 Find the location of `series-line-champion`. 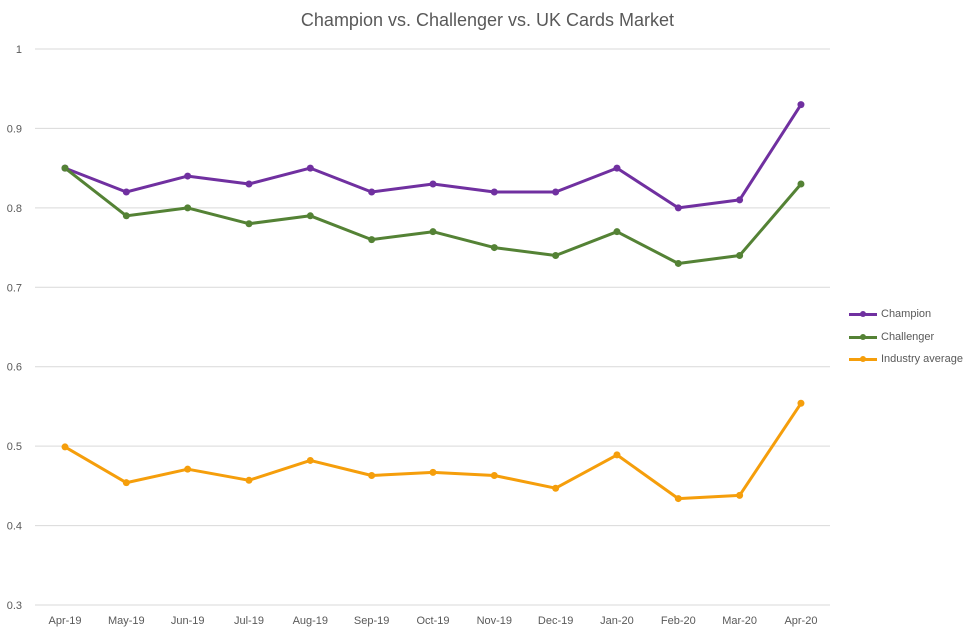

series-line-champion is located at coordinates (433, 156).